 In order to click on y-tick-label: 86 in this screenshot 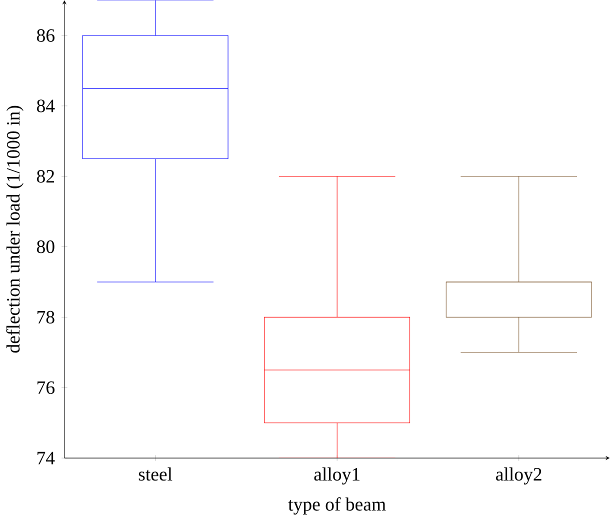, I will do `click(45, 35)`.